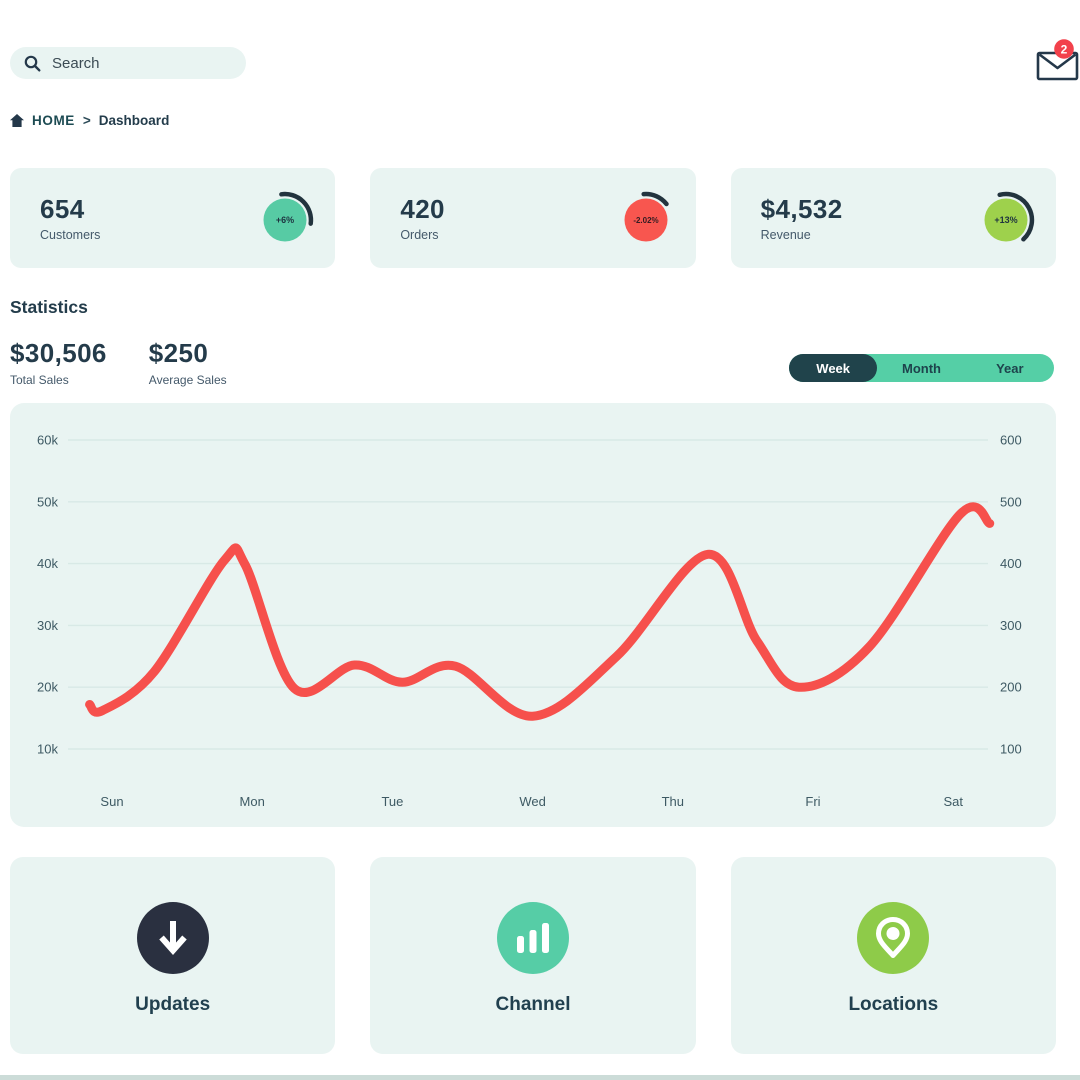 The image size is (1080, 1080). Describe the element at coordinates (833, 368) in the screenshot. I see `tab-week: Week` at that location.